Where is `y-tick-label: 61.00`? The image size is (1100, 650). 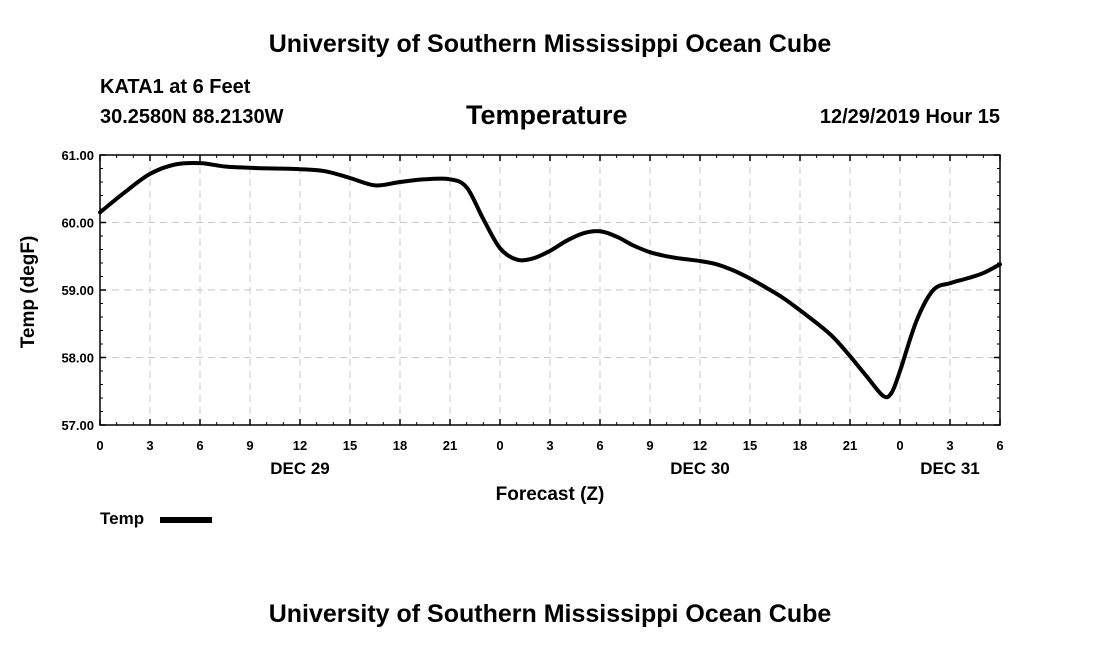 y-tick-label: 61.00 is located at coordinates (77, 155).